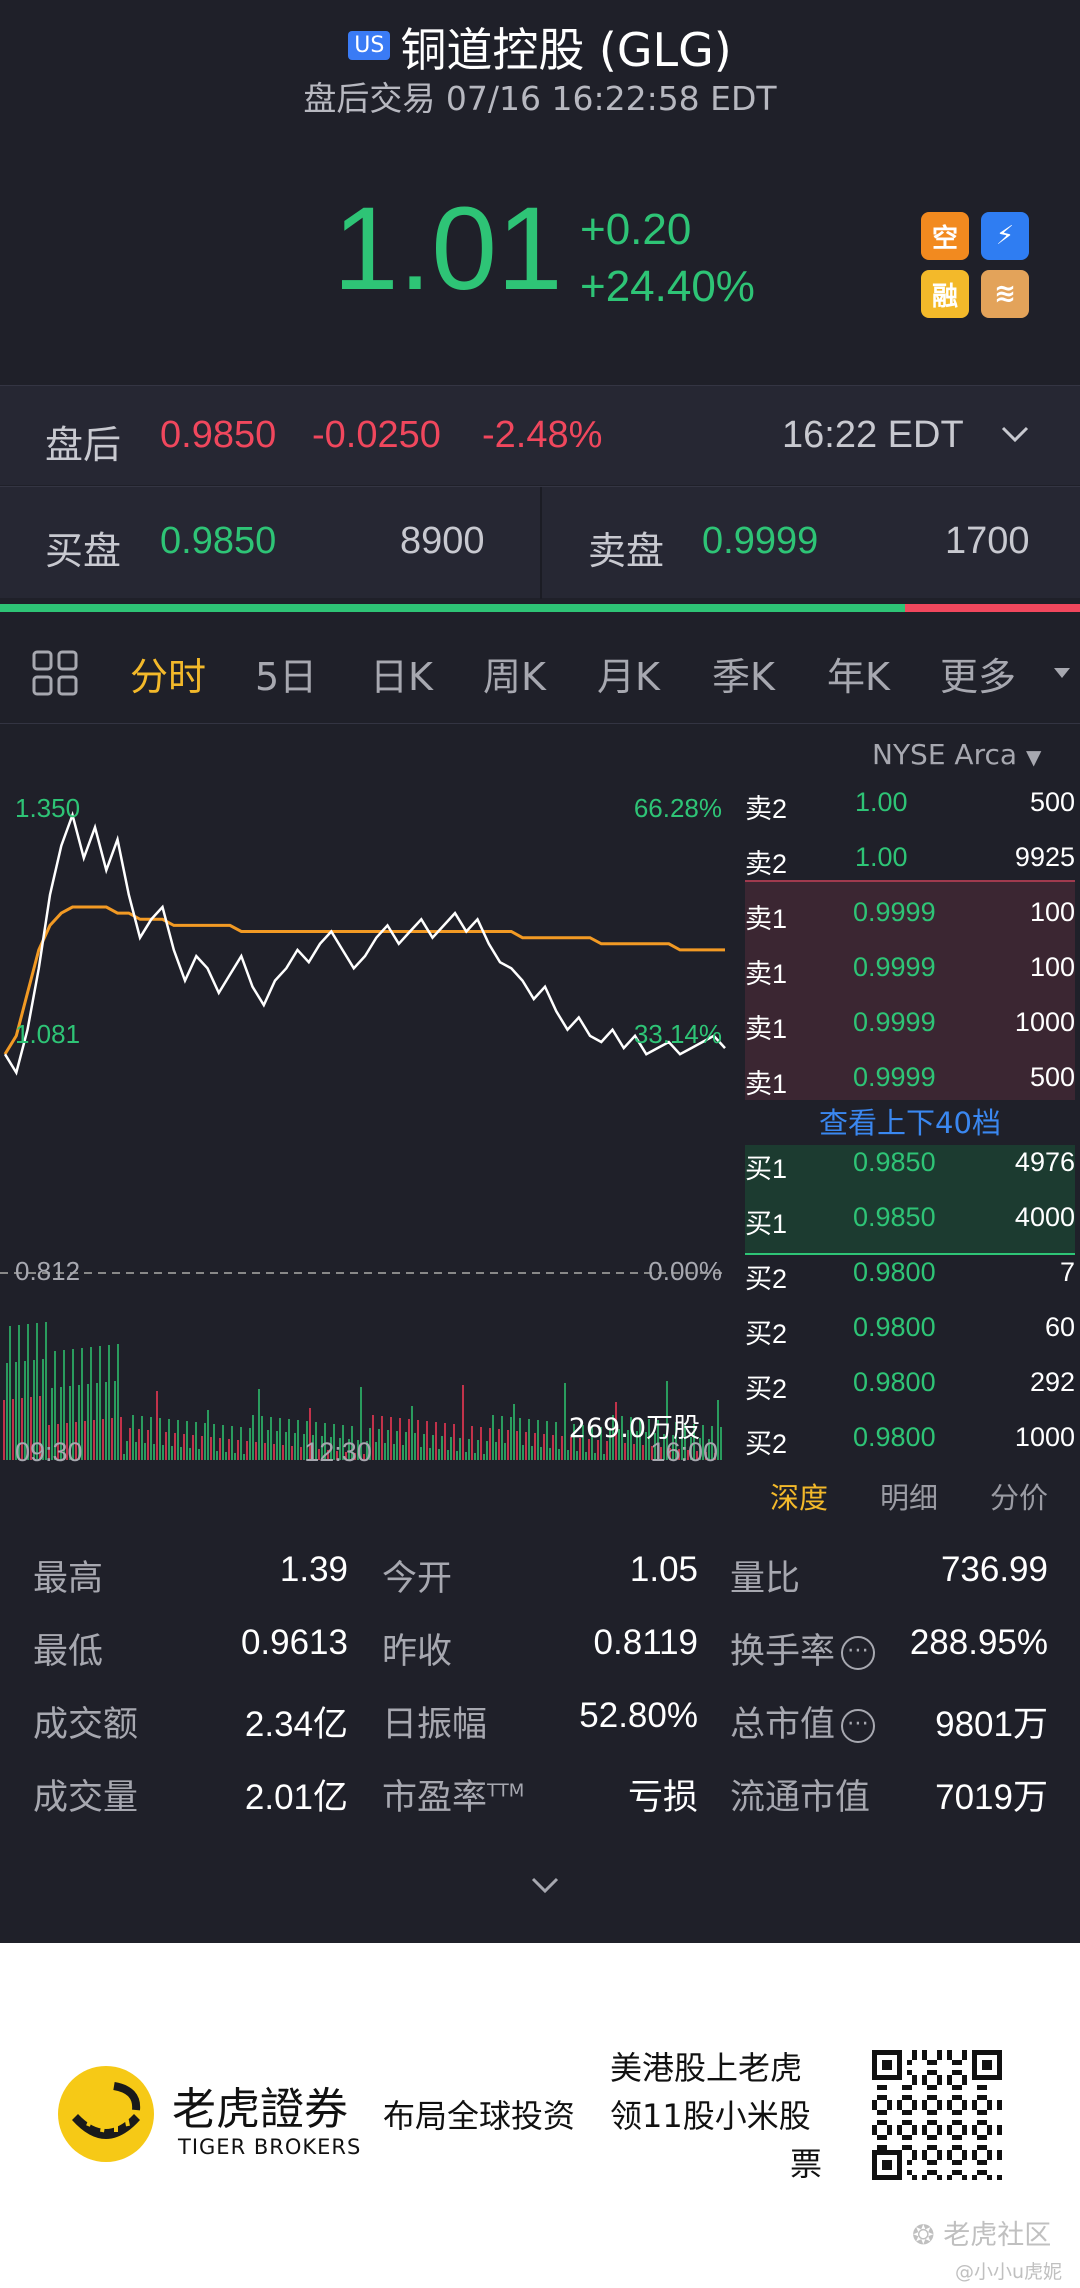 The width and height of the screenshot is (1080, 2288). I want to click on short-sell-icon: 空, so click(945, 236).